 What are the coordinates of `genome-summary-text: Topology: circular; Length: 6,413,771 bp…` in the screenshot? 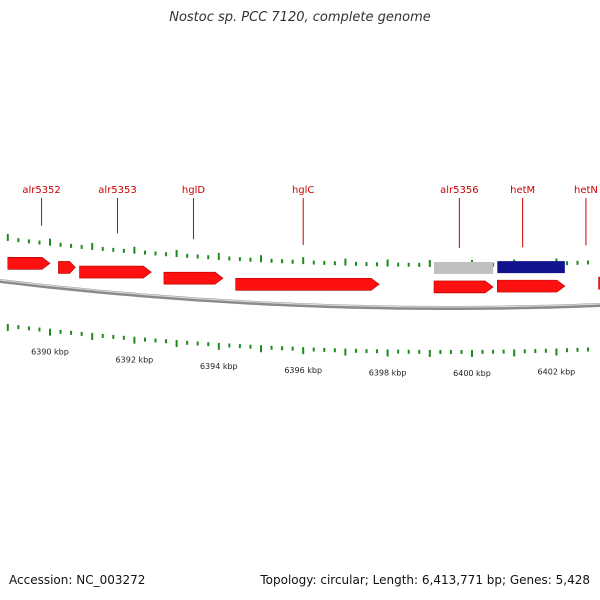 It's located at (425, 580).